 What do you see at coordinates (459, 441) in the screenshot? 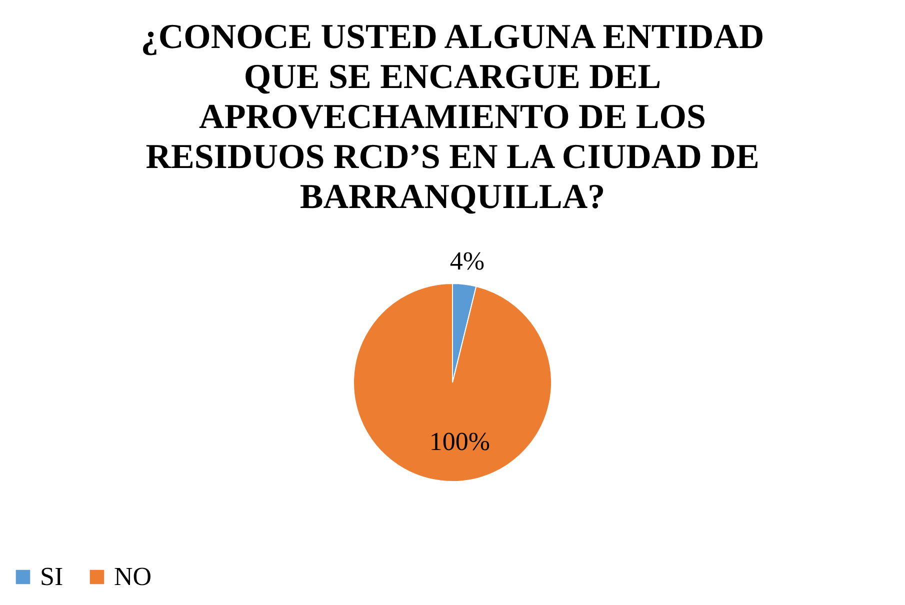
I see `data-label: 100%` at bounding box center [459, 441].